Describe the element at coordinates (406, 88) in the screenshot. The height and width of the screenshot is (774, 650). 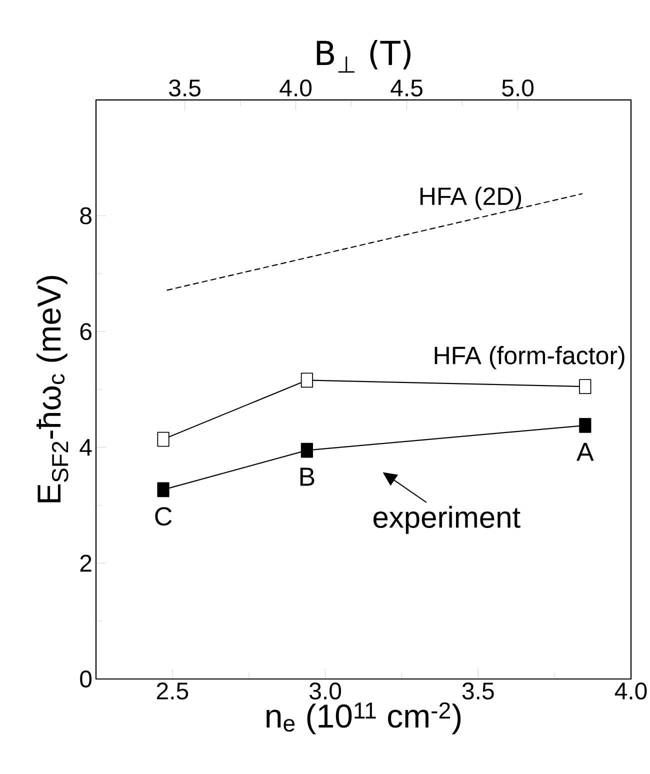
I see `x2-tick-label: 4.5` at that location.